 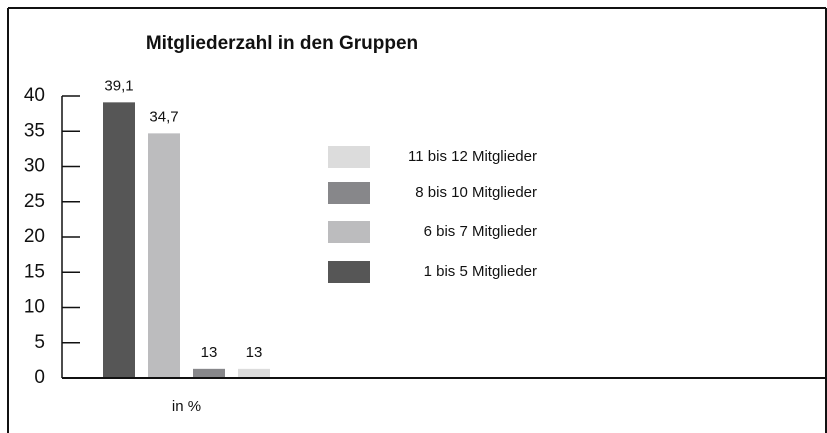 I want to click on value-label: 39,1, so click(x=118, y=85).